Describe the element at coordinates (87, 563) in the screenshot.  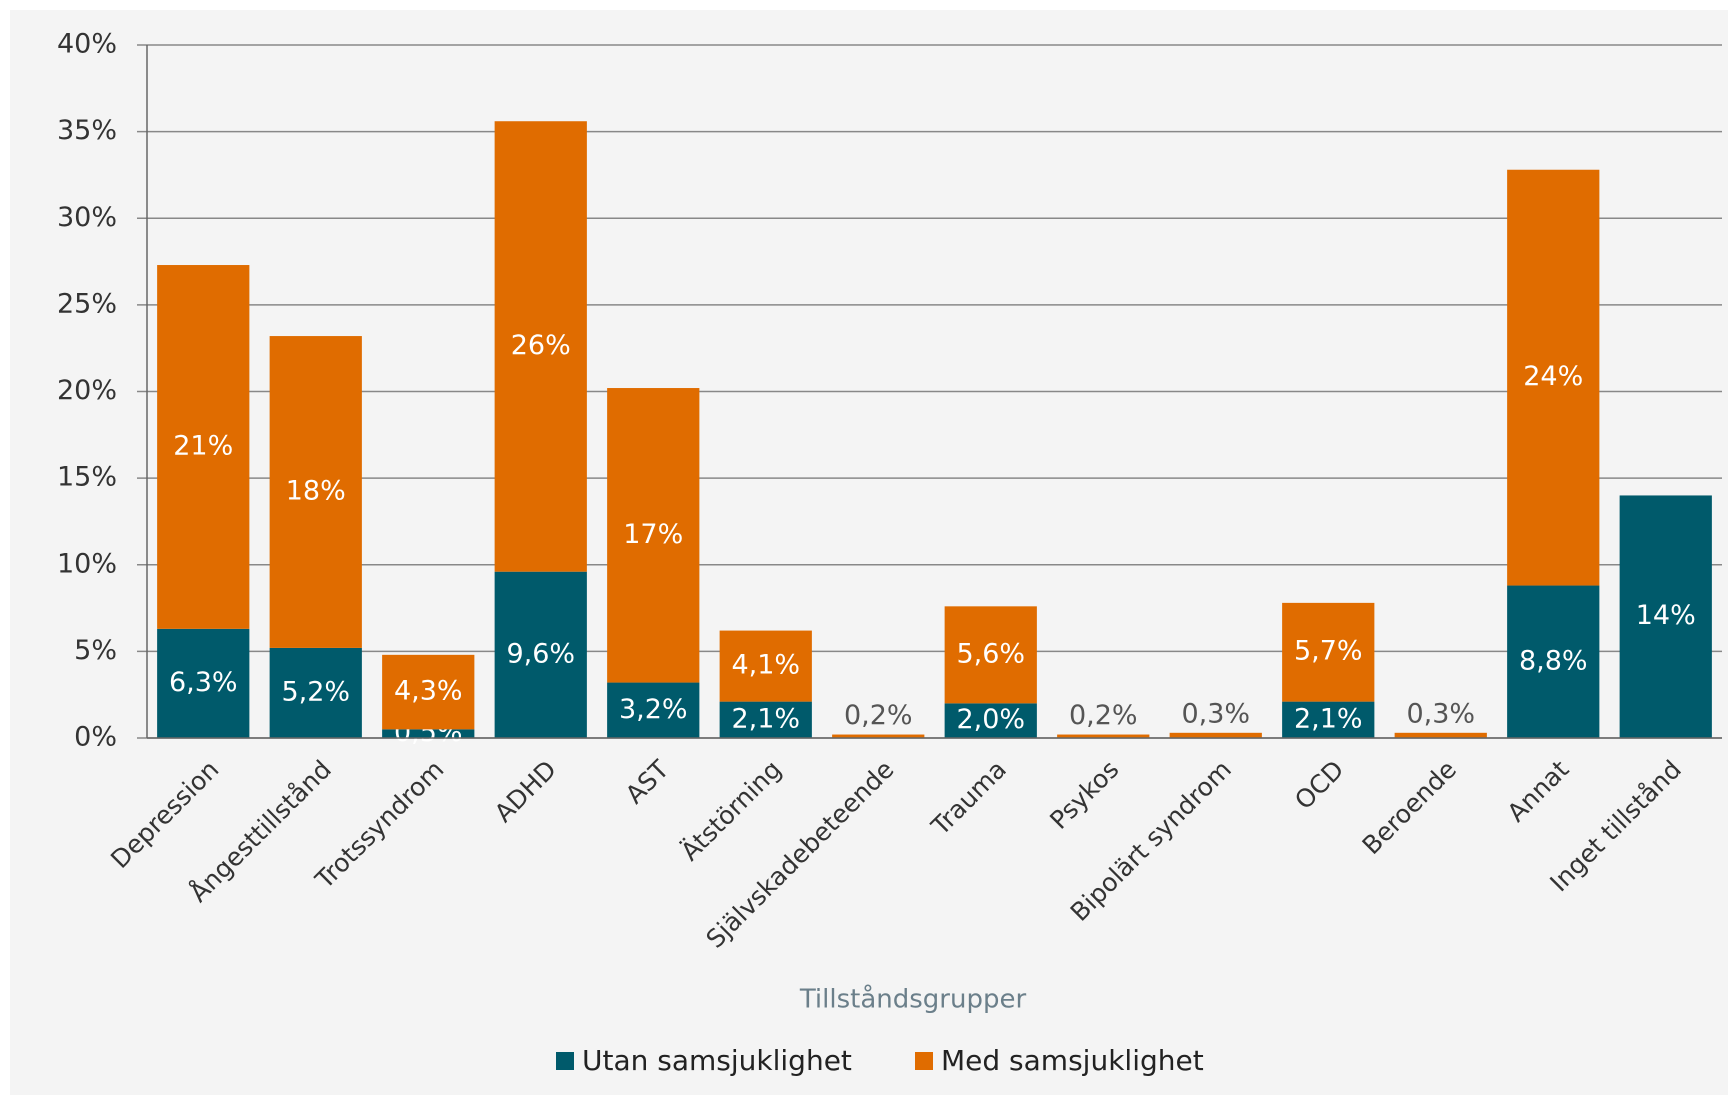
I see `y-tick-label: 10%` at that location.